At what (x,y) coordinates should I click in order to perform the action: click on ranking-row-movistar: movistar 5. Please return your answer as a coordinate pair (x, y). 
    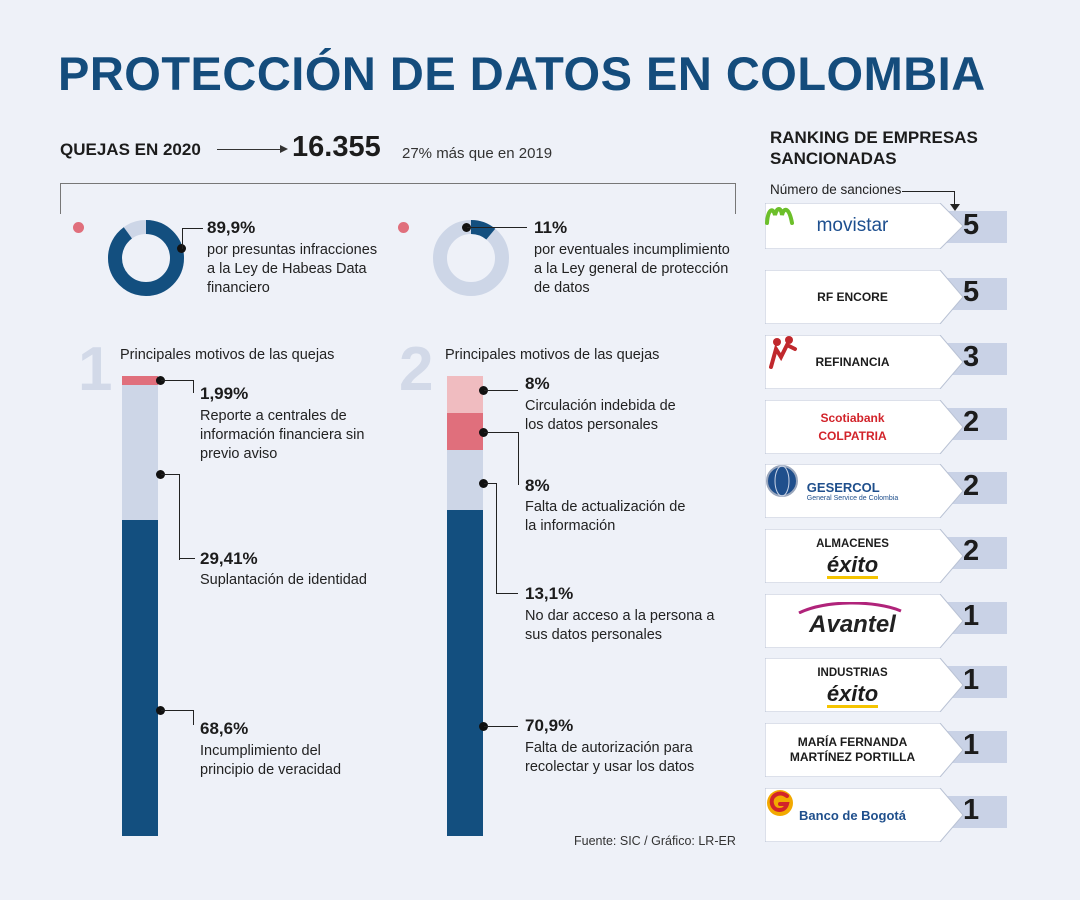
    Looking at the image, I should click on (886, 226).